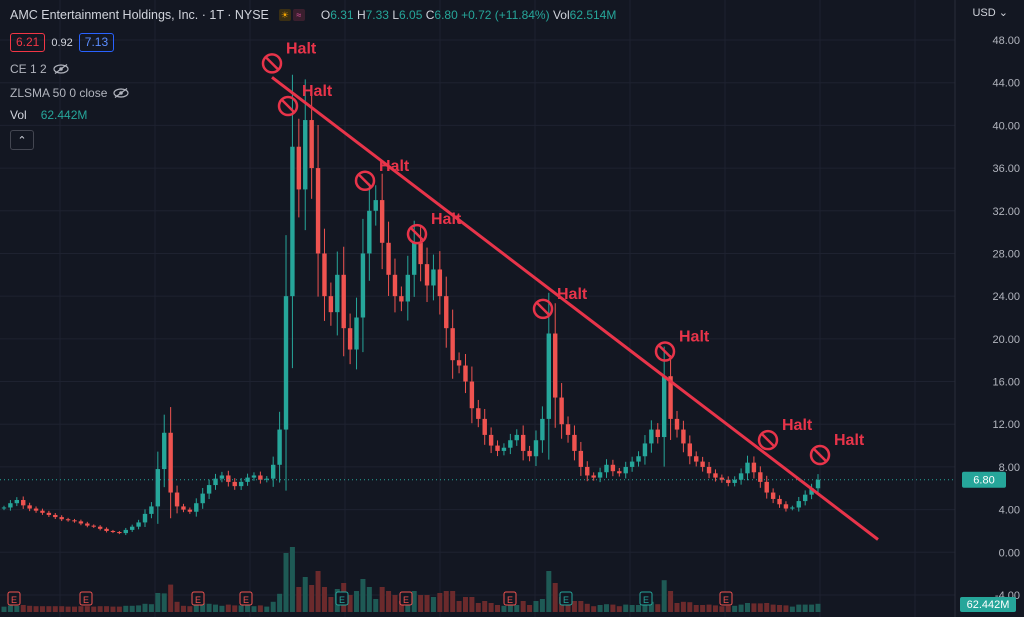 The width and height of the screenshot is (1024, 617). Describe the element at coordinates (1006, 41) in the screenshot. I see `axis-tick-label: 48.00` at that location.